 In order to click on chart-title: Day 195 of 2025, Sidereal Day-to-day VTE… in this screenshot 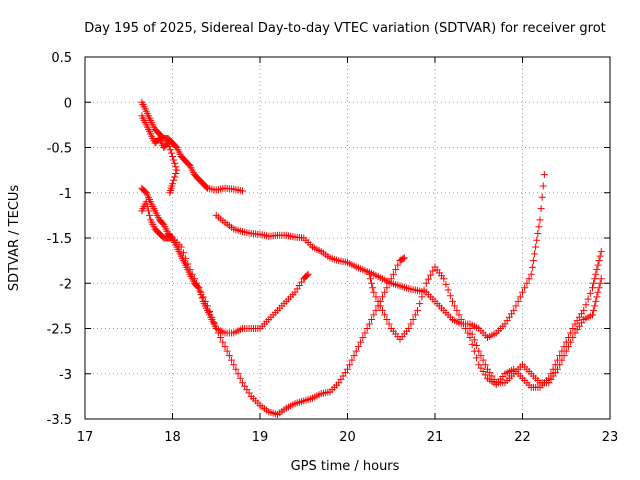, I will do `click(345, 28)`.